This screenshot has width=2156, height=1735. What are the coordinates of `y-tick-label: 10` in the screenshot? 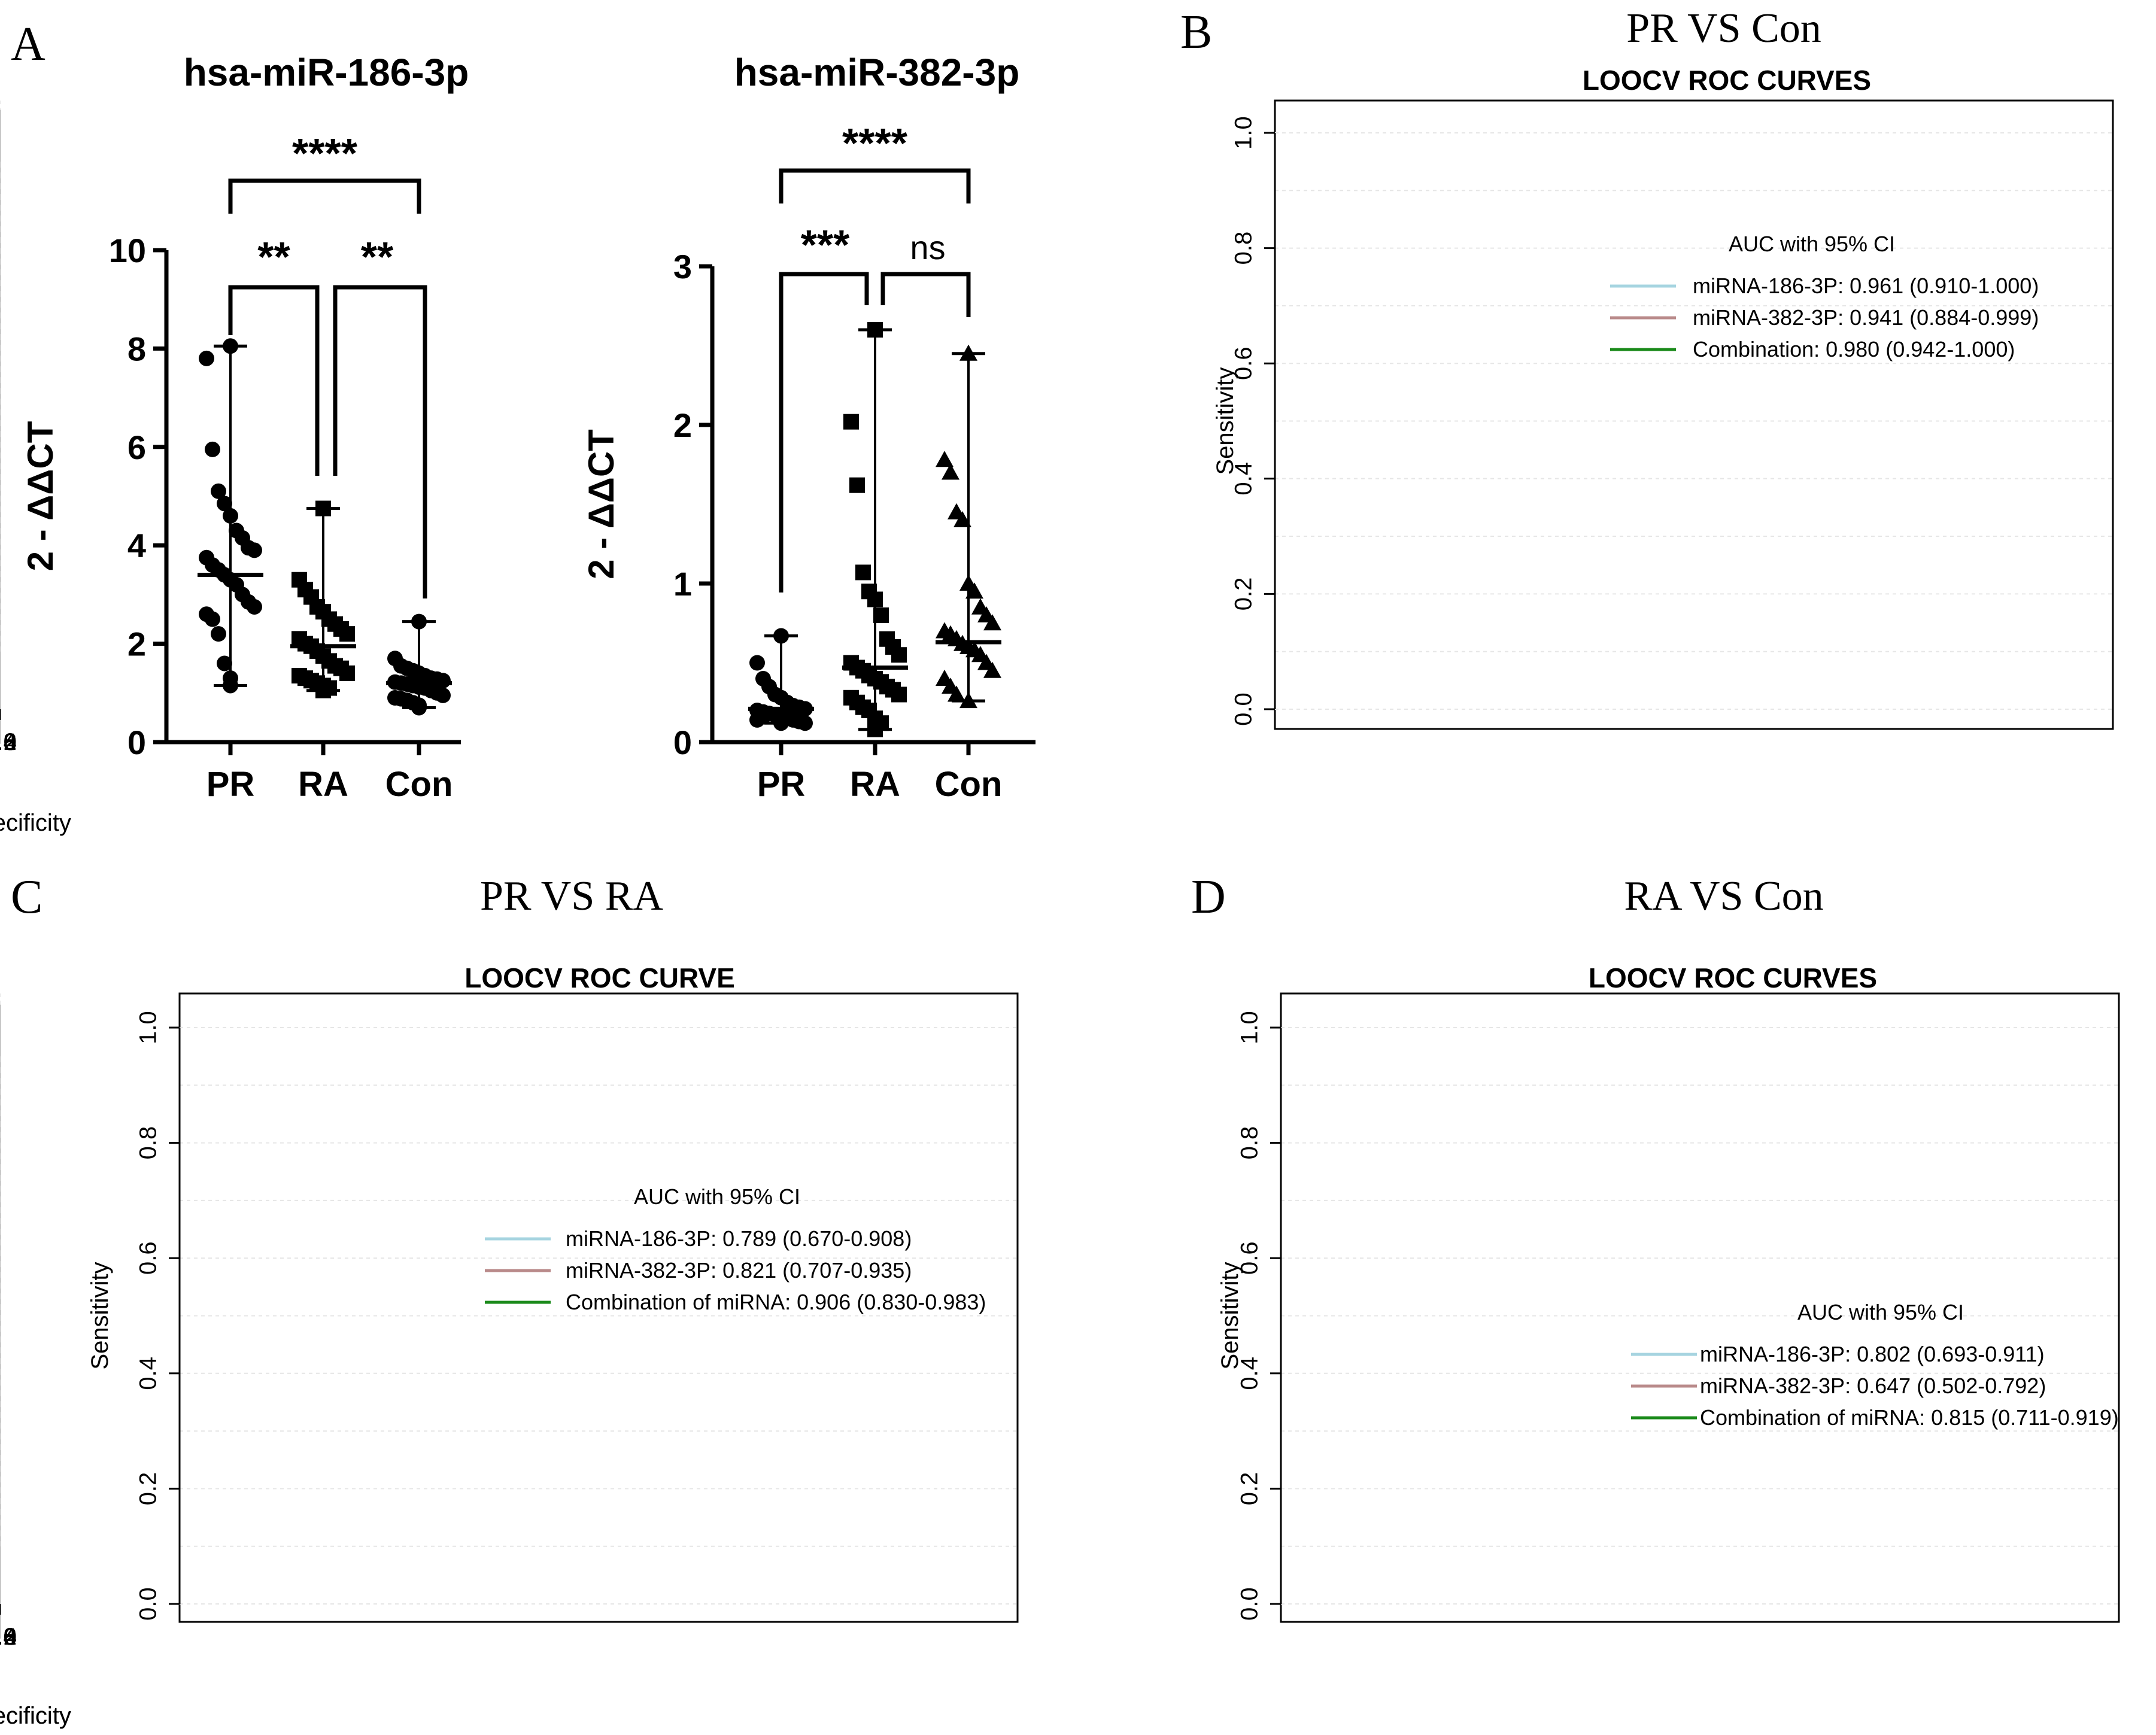 It's located at (128, 251).